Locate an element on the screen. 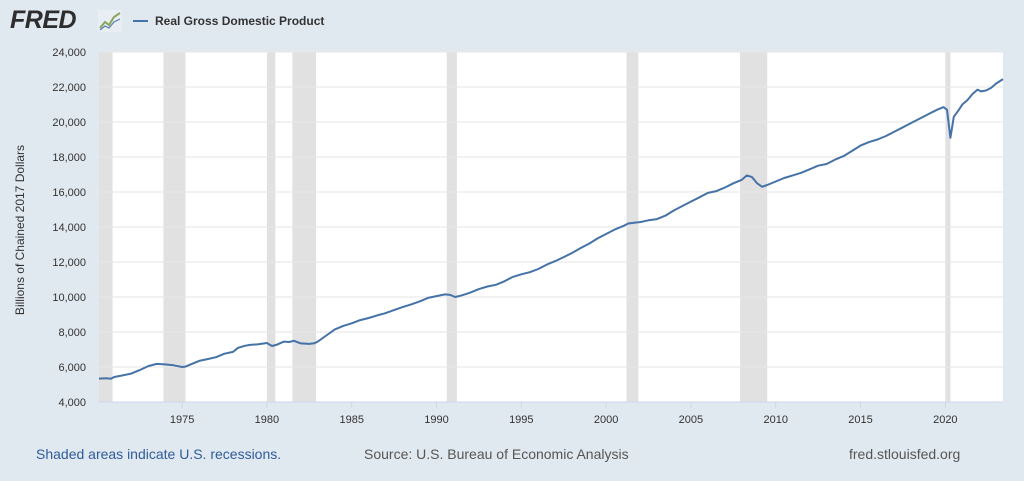 Image resolution: width=1024 pixels, height=481 pixels. x-tick-label: 2015 is located at coordinates (860, 420).